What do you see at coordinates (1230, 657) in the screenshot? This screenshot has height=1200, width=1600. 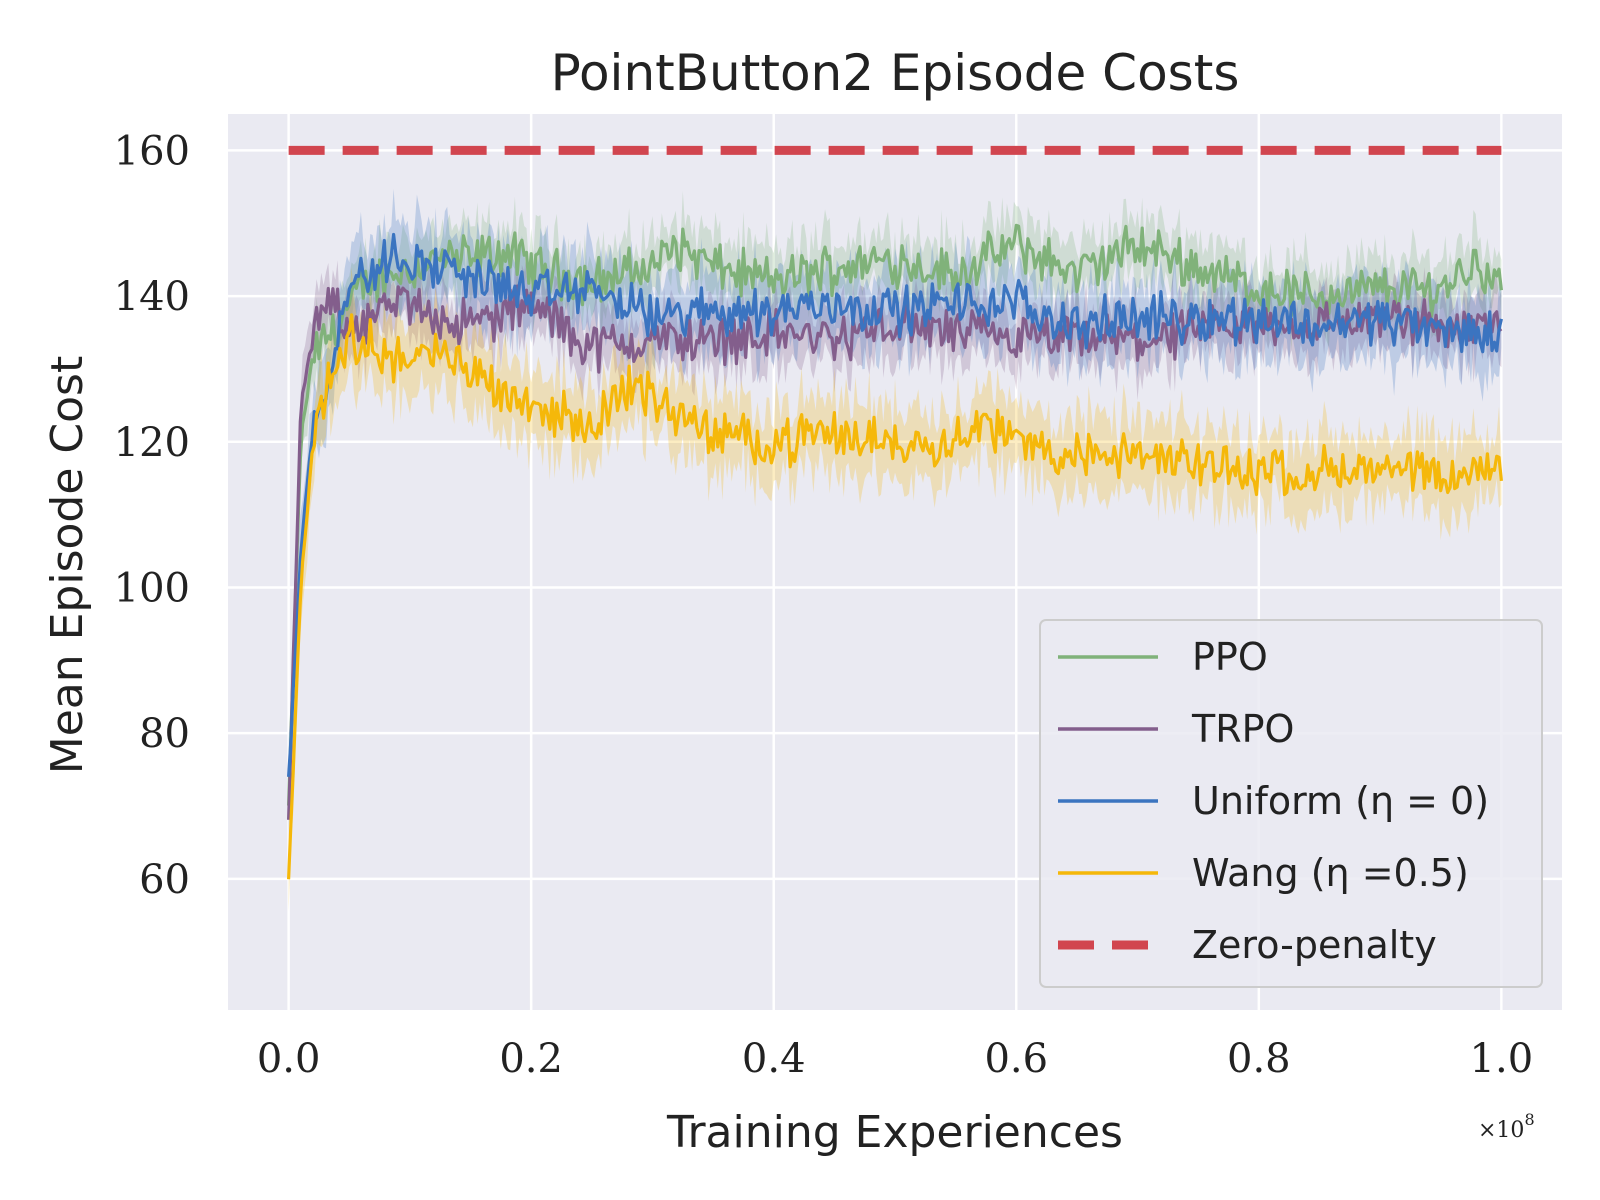 I see `legend-label-ppo: PPO` at bounding box center [1230, 657].